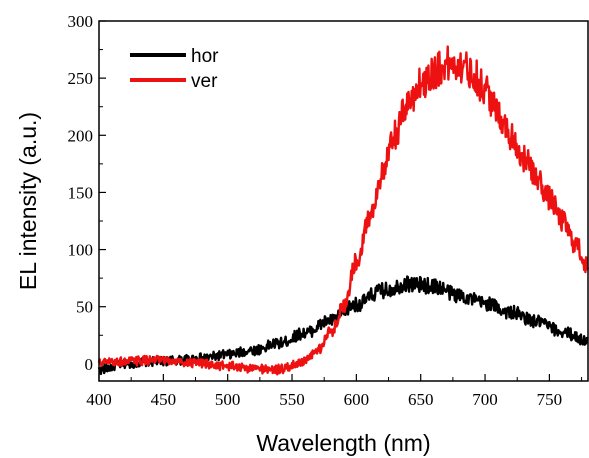 The height and width of the screenshot is (458, 589). I want to click on y-tick-label: 150, so click(81, 192).